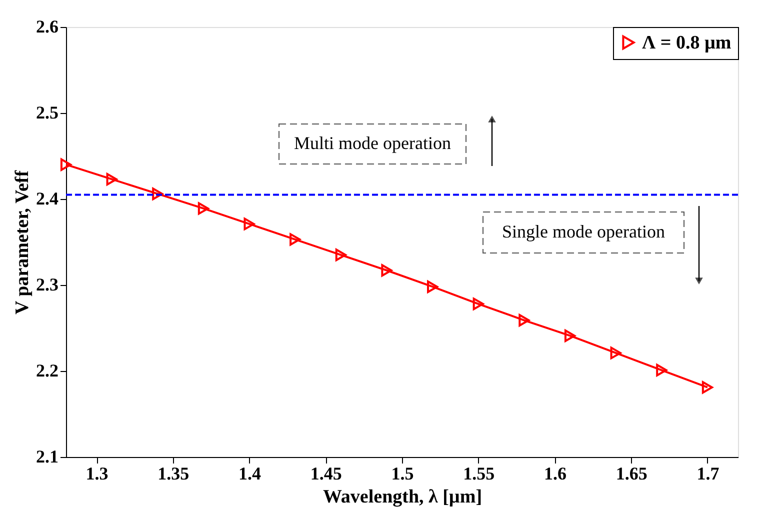  What do you see at coordinates (479, 474) in the screenshot?
I see `x-tick-label: 1.55` at bounding box center [479, 474].